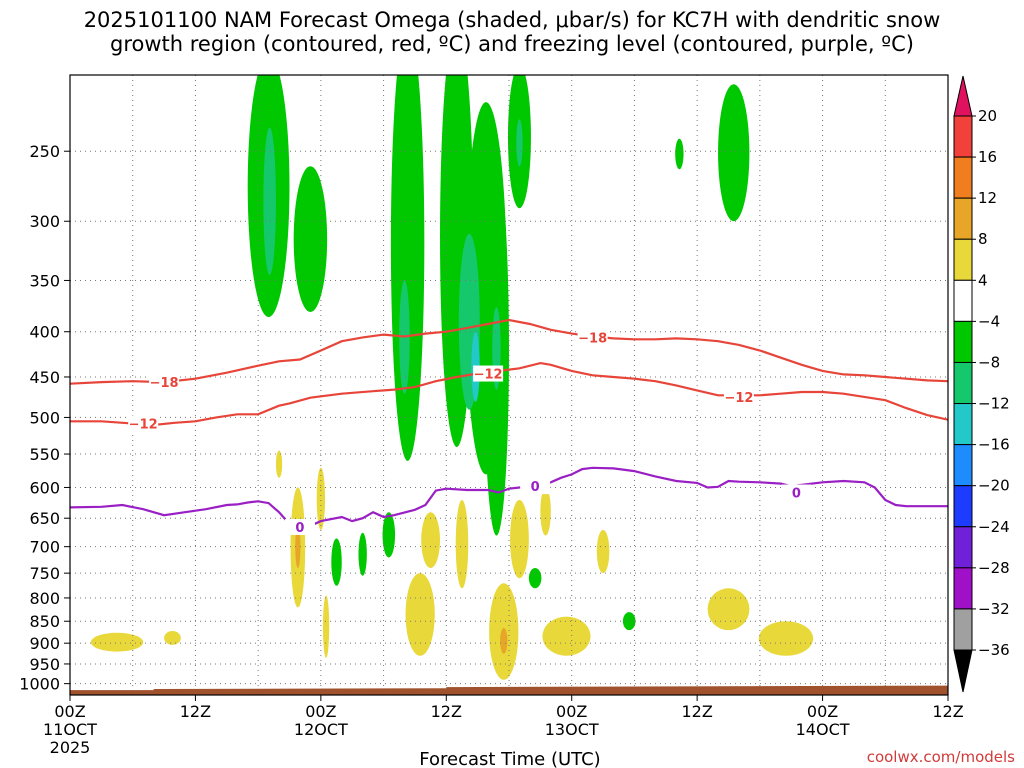 This screenshot has width=1024, height=768. I want to click on xtick-label-48-1: 13OCT, so click(572, 729).